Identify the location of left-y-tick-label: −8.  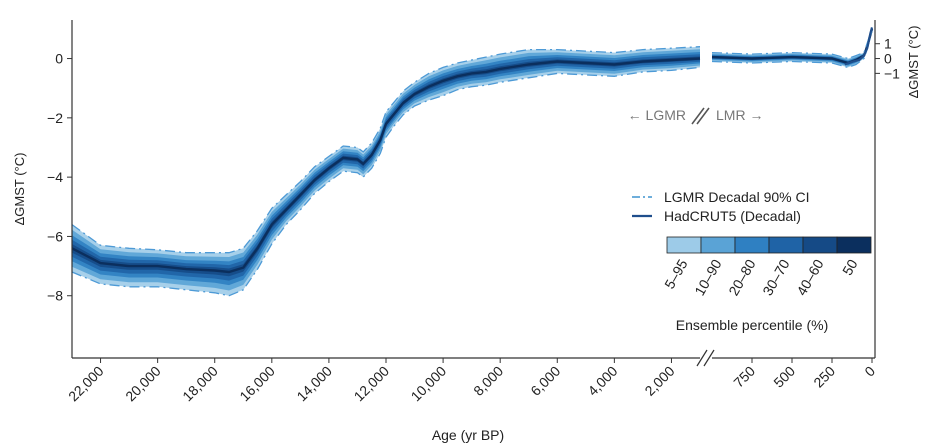
(55, 296).